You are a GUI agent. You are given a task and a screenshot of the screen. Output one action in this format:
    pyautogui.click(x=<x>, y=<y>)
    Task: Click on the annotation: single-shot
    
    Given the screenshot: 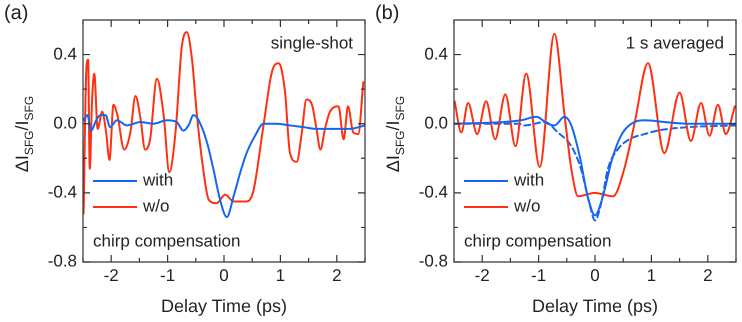 What is the action you would take?
    pyautogui.click(x=312, y=43)
    